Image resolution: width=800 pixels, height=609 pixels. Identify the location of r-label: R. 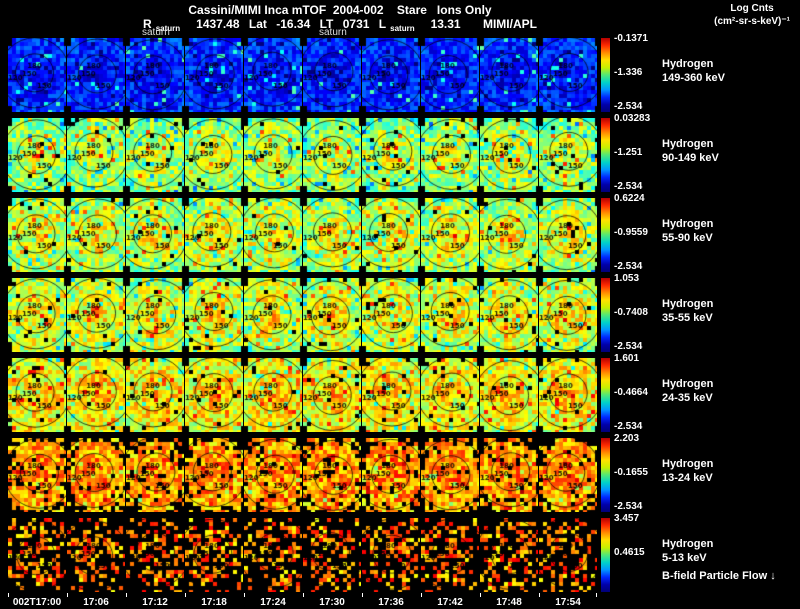
(147, 24).